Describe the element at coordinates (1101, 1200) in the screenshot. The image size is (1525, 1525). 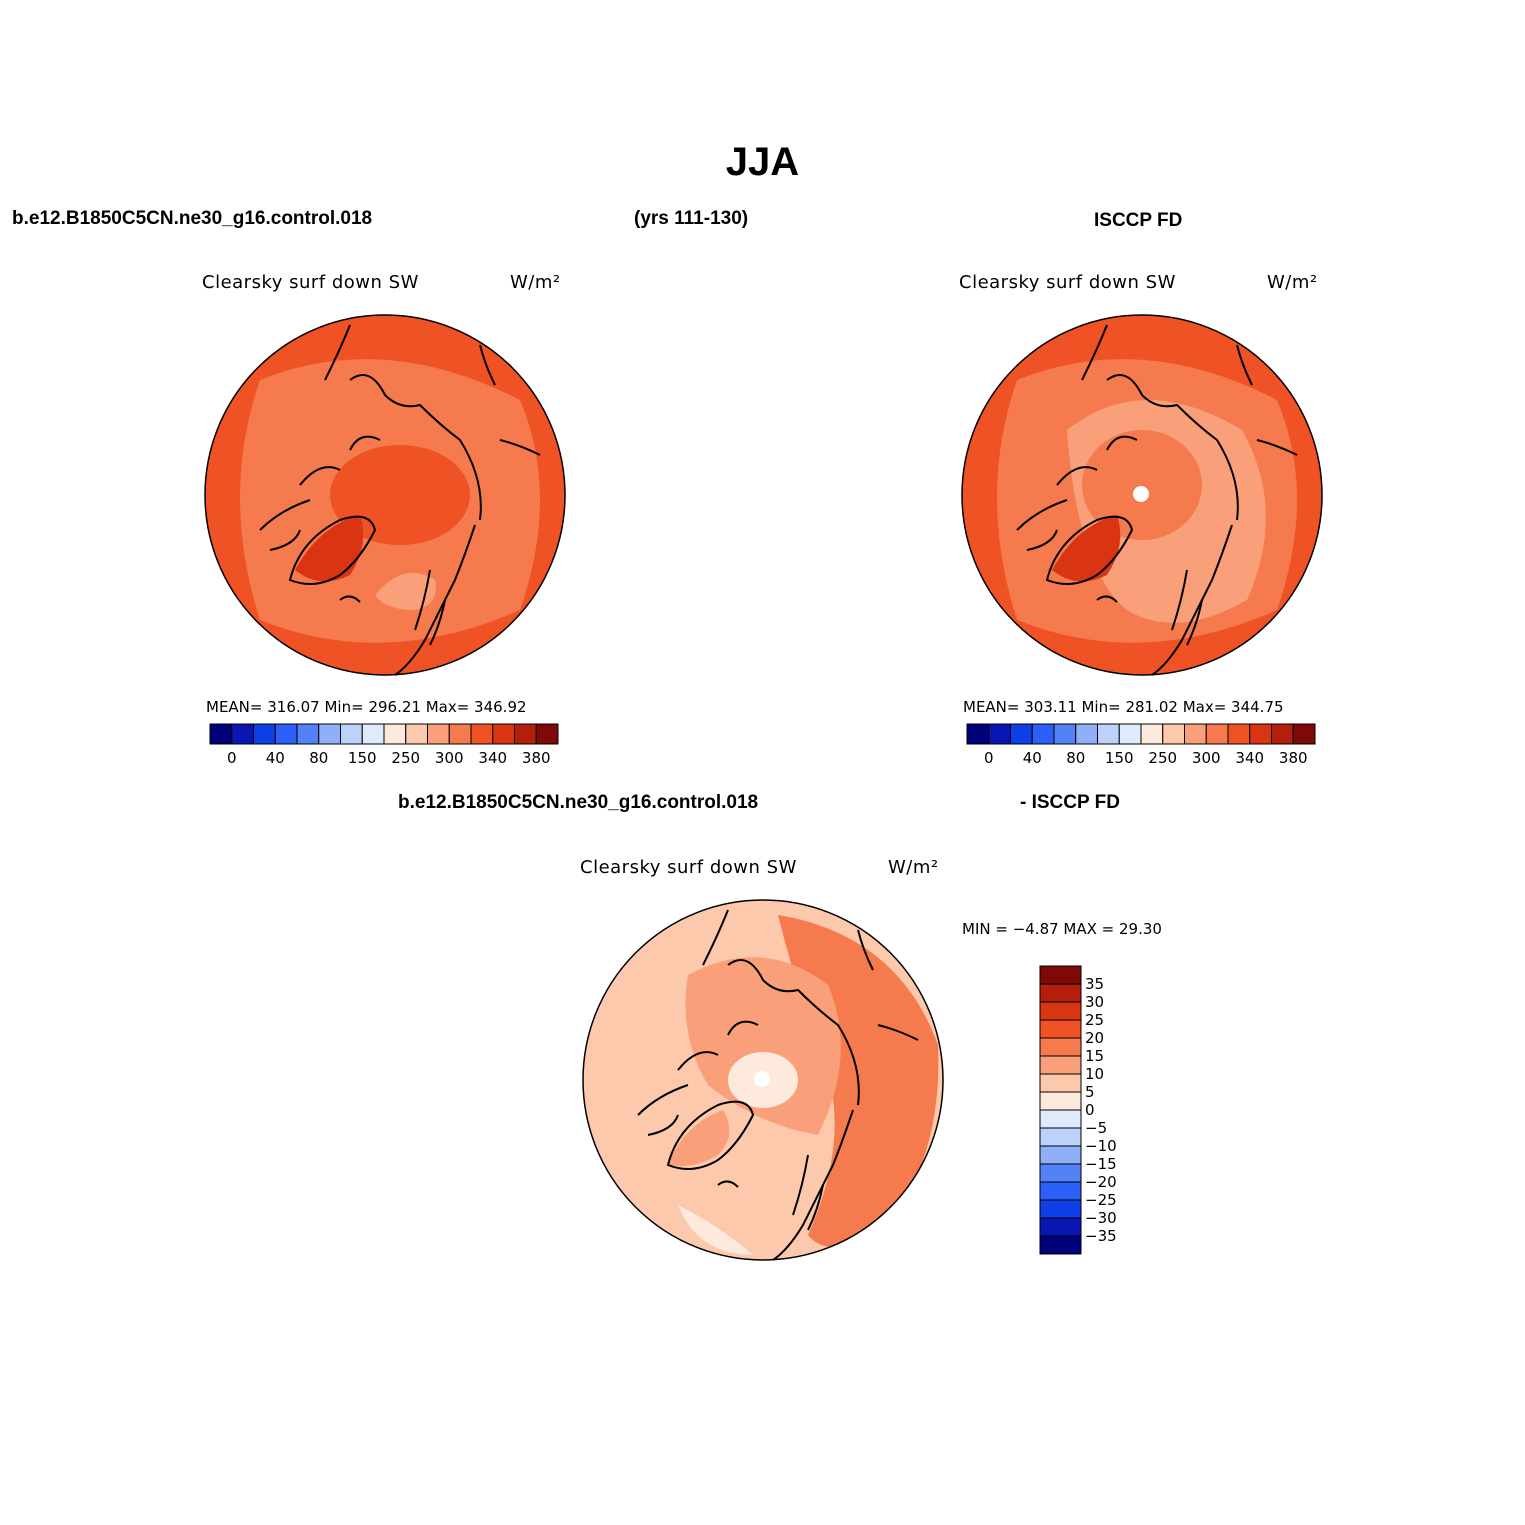
I see `diff-colorbar-label: −25` at that location.